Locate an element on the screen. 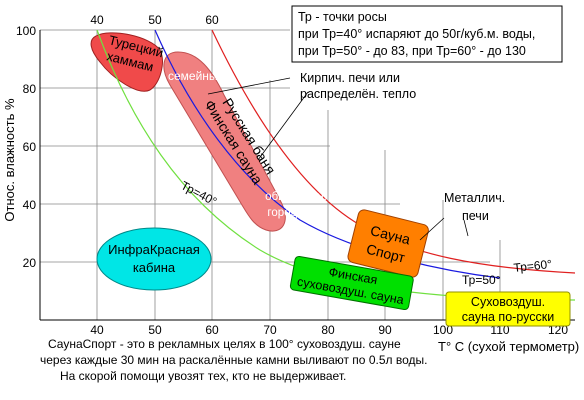  x-tick-40: 40 is located at coordinates (97, 330).